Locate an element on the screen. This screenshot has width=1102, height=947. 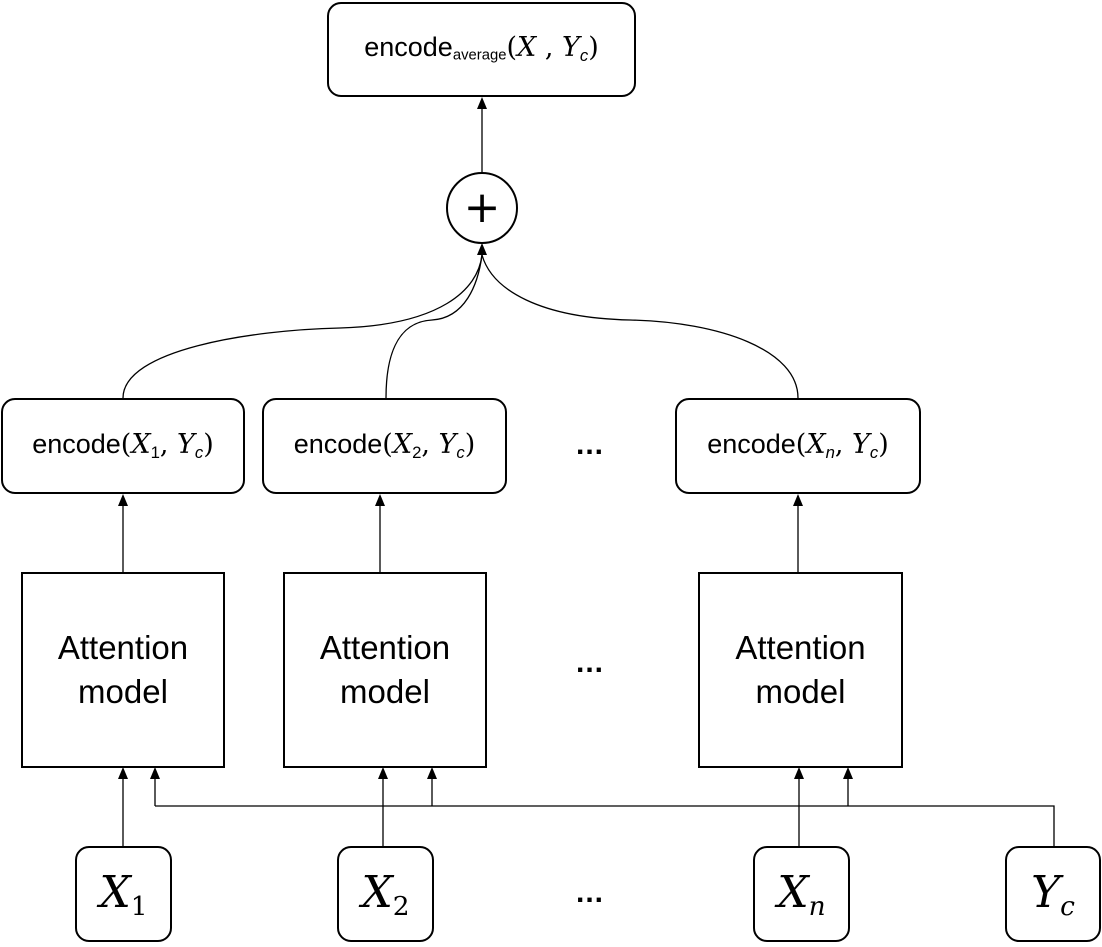
input-box-x1: X1 is located at coordinates (123, 894).